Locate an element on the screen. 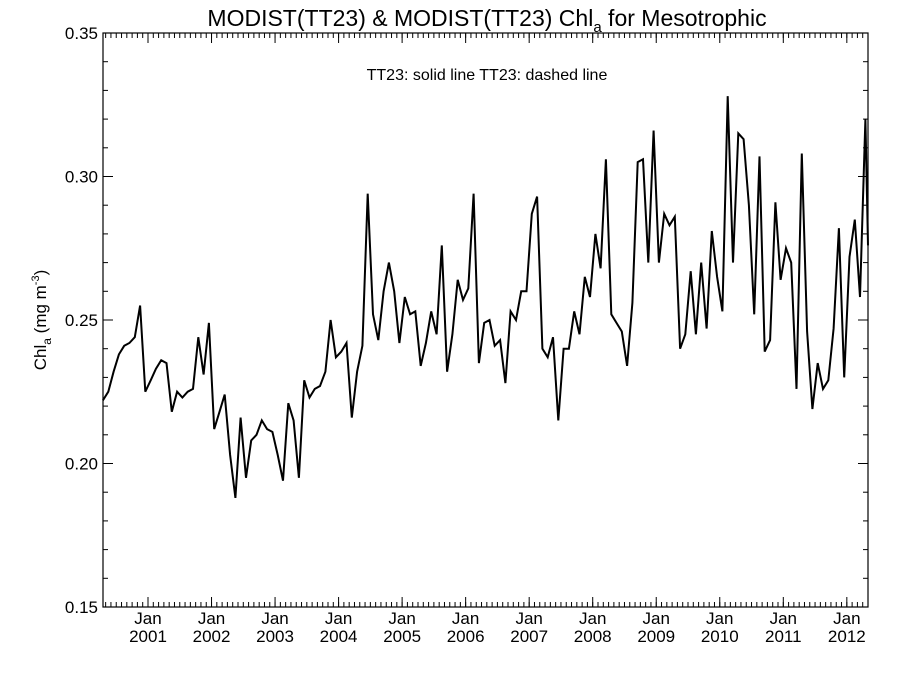 The image size is (900, 680). x-tick-year-label: 2008 is located at coordinates (593, 636).